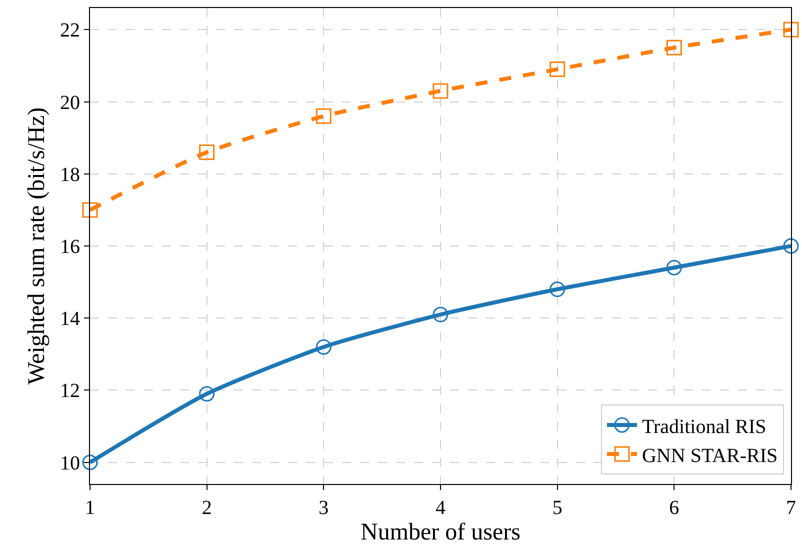  Describe the element at coordinates (70, 463) in the screenshot. I see `y-tick-label: 10` at that location.